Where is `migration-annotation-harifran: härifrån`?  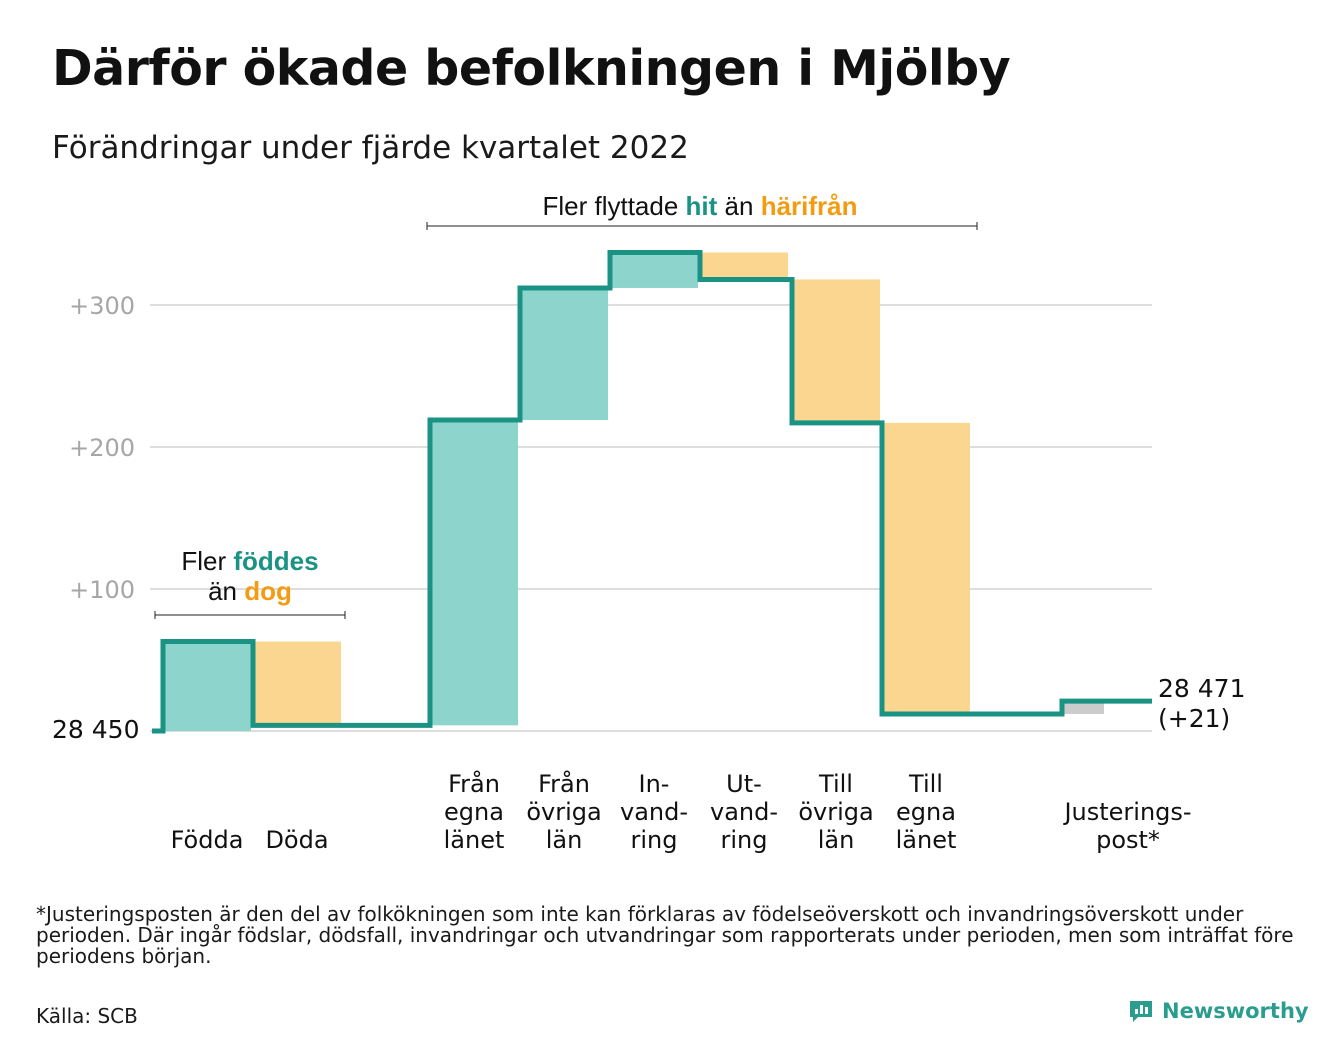 migration-annotation-harifran: härifrån is located at coordinates (809, 206).